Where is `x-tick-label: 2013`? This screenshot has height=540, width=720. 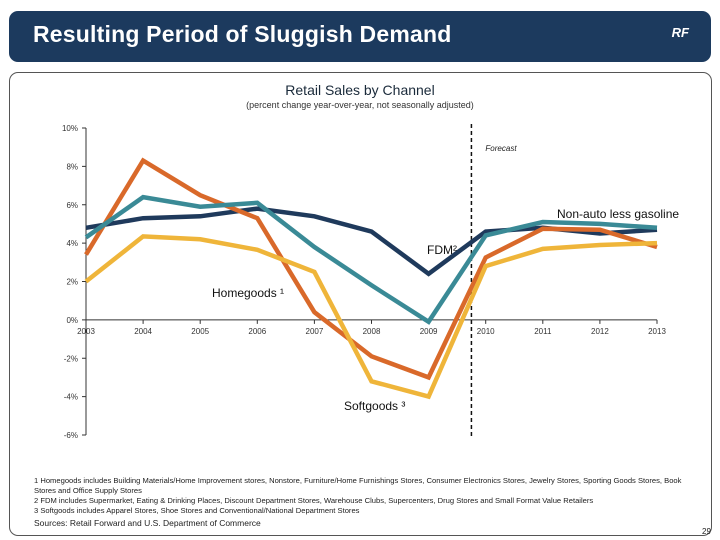
x-tick-label: 2013 is located at coordinates (657, 331).